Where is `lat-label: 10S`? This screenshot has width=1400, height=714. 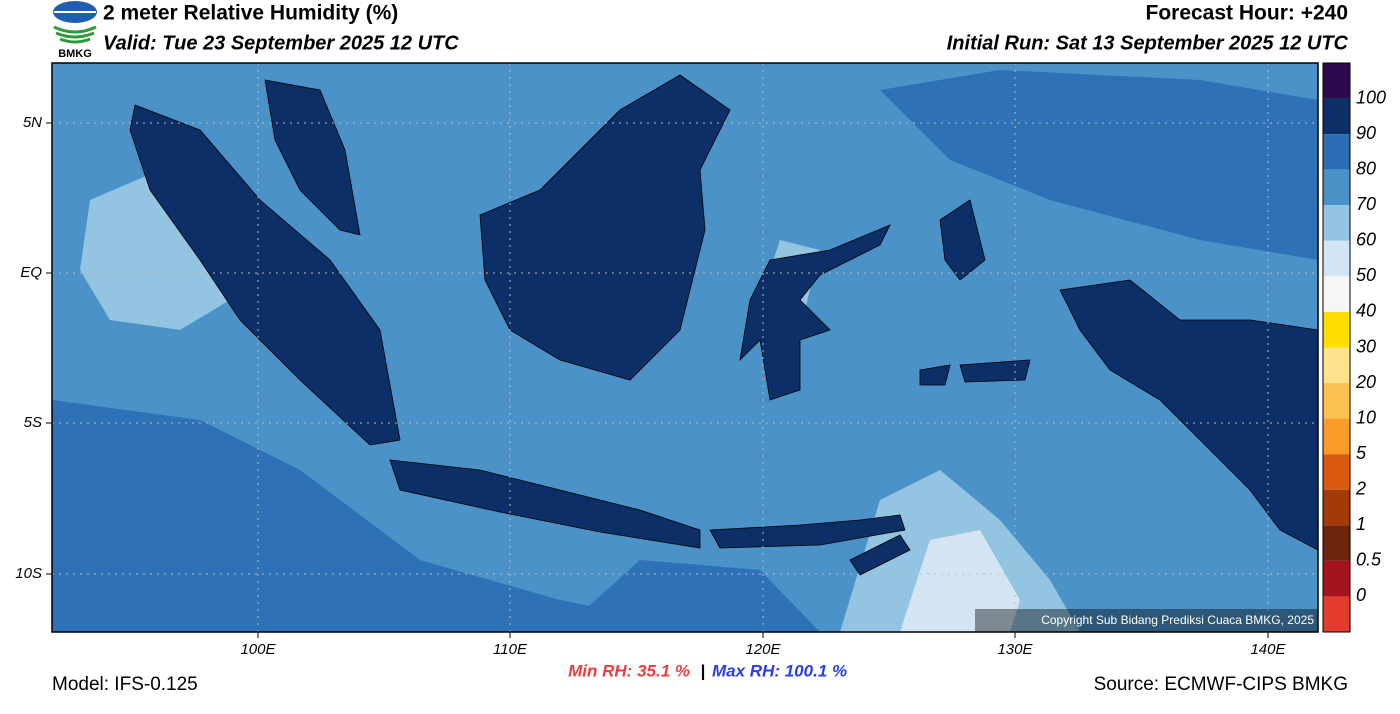 lat-label: 10S is located at coordinates (28, 573).